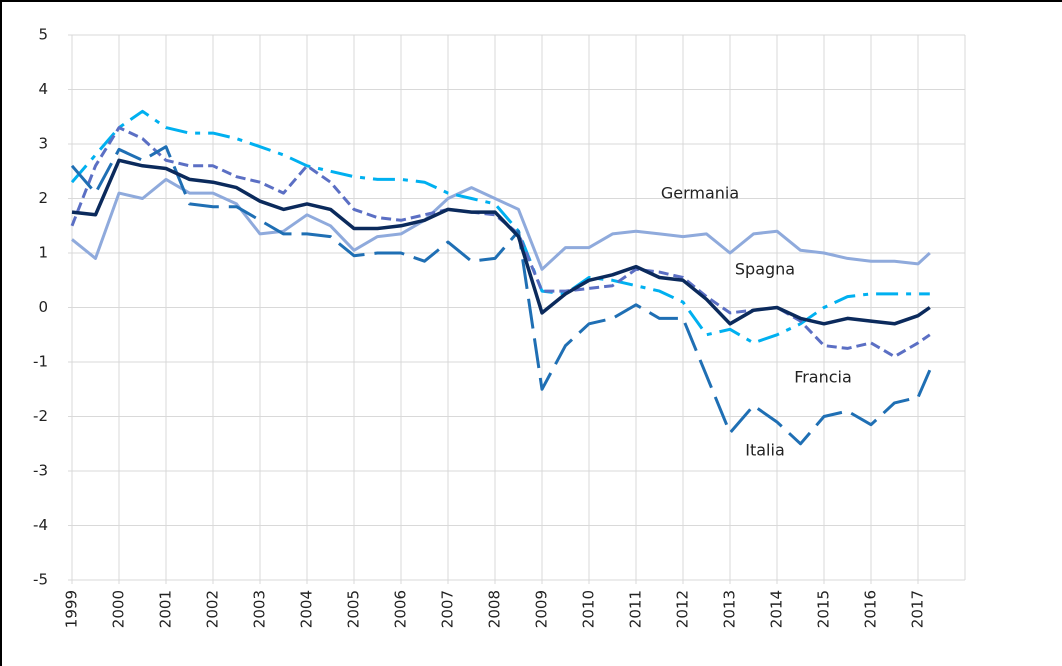  What do you see at coordinates (777, 609) in the screenshot?
I see `x-tick-label: 2014` at bounding box center [777, 609].